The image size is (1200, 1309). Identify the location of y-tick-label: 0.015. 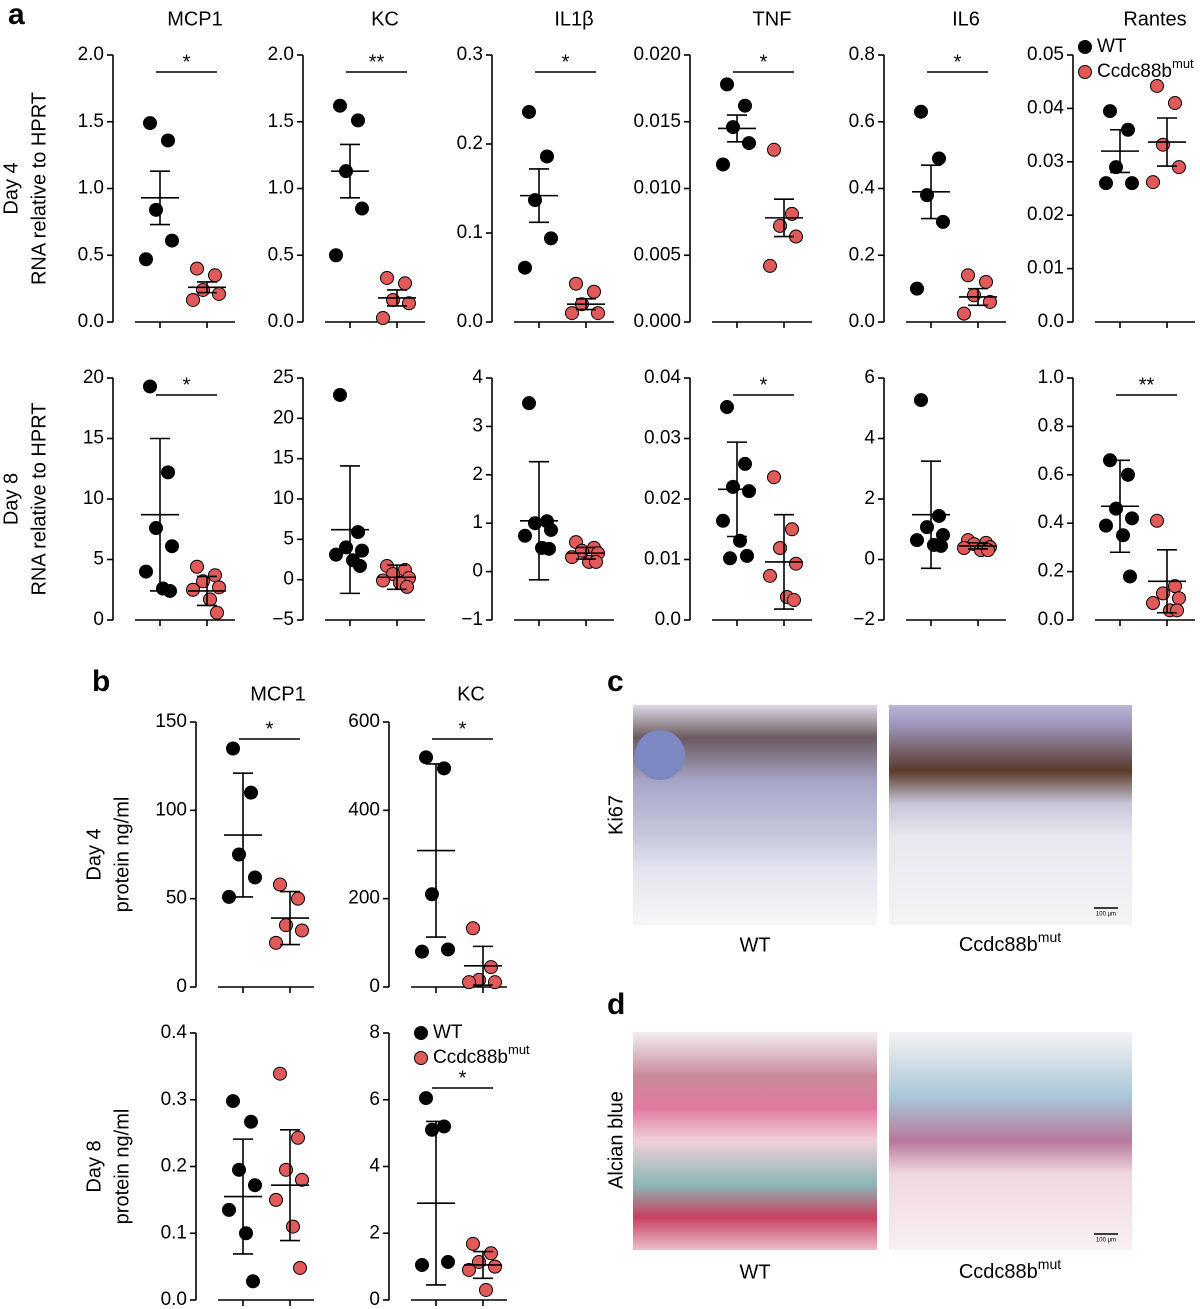
(657, 121).